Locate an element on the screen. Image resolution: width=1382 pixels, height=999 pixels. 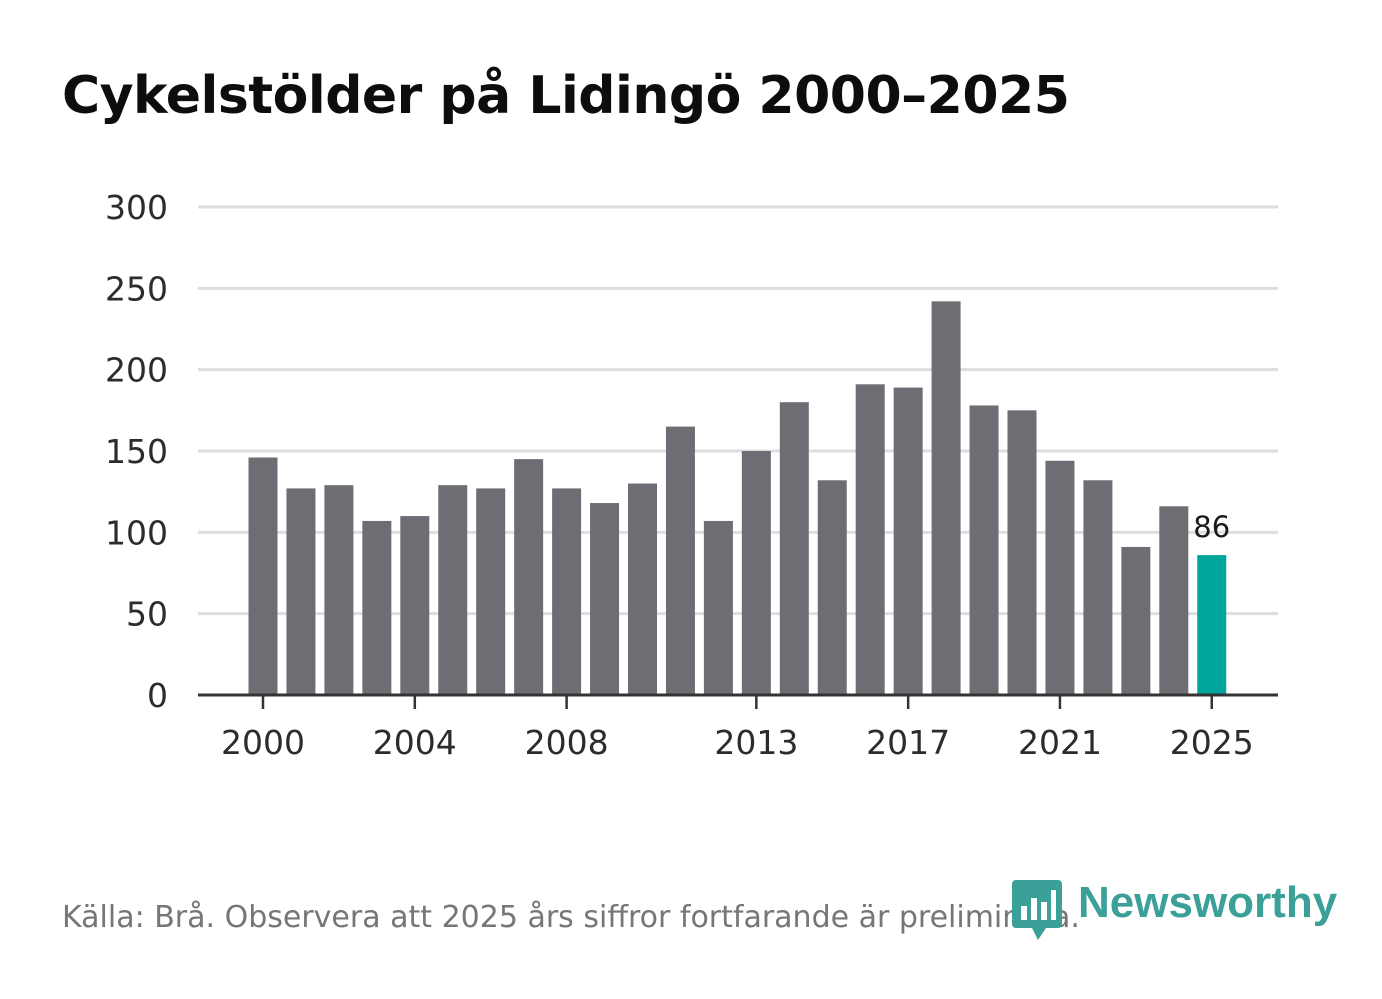
x-tick-label-2021: 2021 is located at coordinates (1060, 742).